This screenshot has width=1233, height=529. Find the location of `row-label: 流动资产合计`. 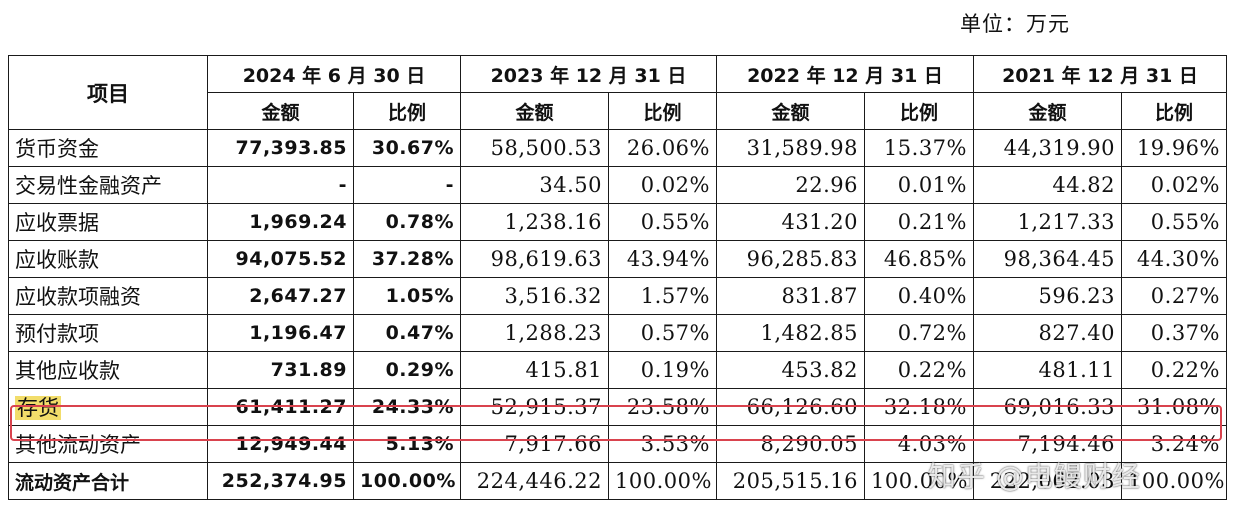

row-label: 流动资产合计 is located at coordinates (108, 481).